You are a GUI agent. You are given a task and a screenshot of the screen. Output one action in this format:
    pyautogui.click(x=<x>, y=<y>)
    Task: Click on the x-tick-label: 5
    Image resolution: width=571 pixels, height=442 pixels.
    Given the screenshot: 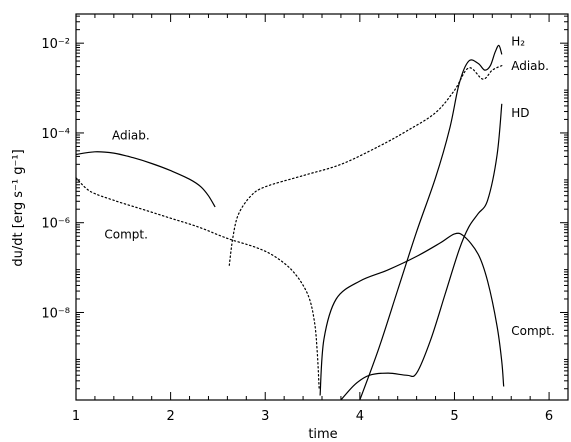 What is the action you would take?
    pyautogui.click(x=454, y=416)
    